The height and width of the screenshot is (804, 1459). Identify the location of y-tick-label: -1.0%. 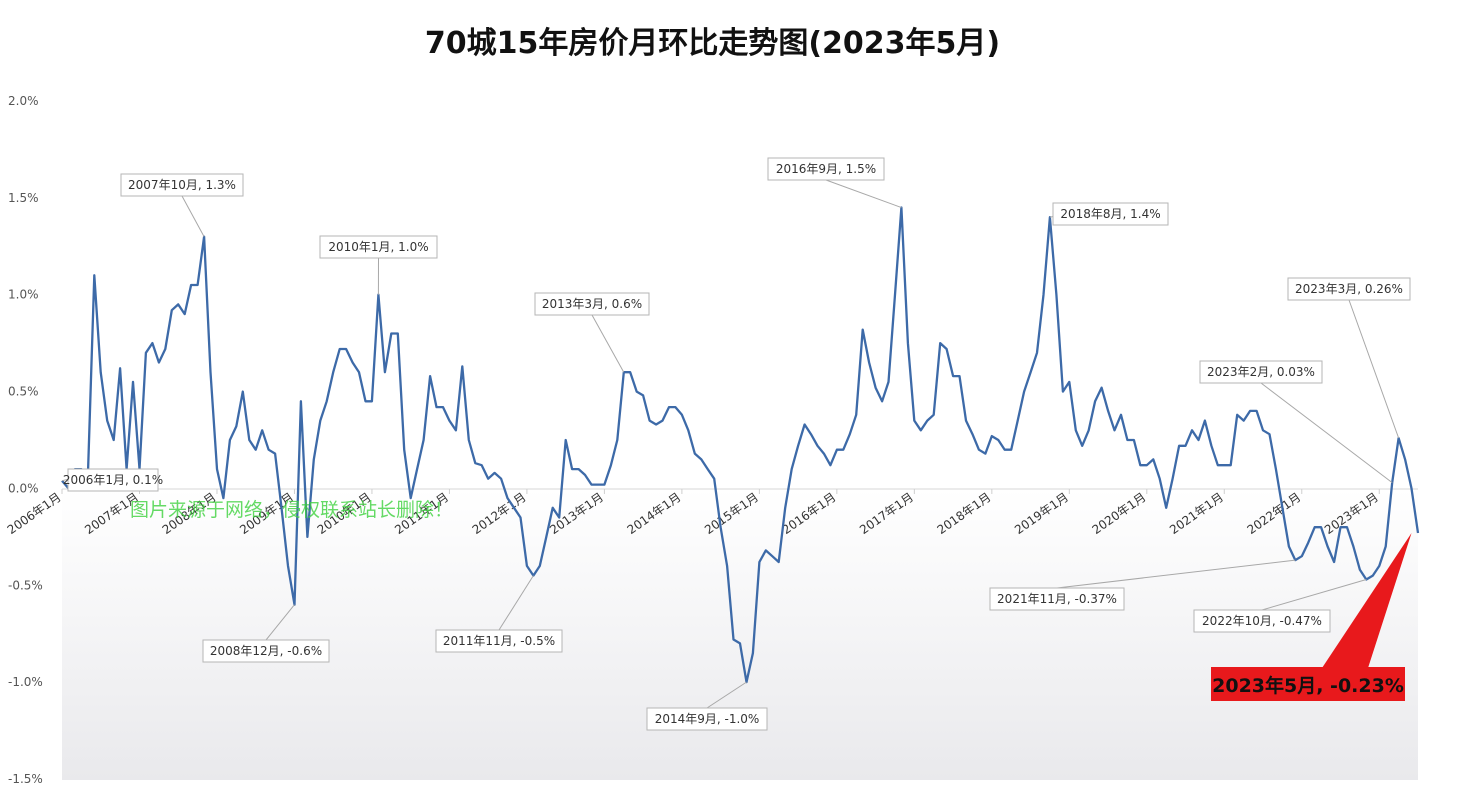
(25, 682).